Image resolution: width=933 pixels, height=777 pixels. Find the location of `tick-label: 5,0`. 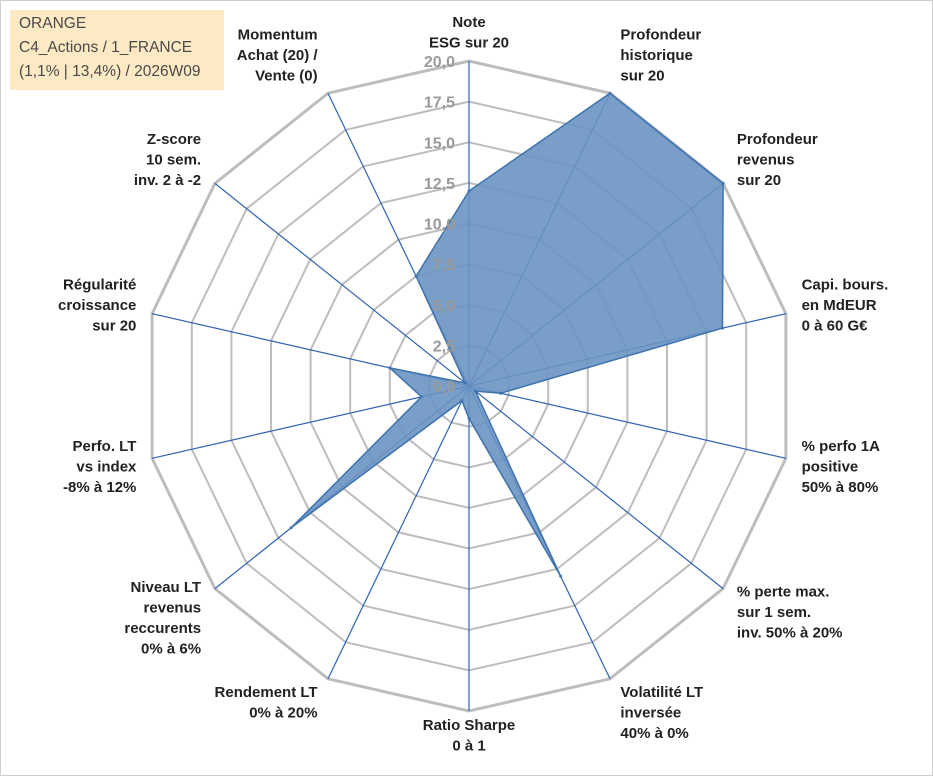

tick-label: 5,0 is located at coordinates (444, 306).